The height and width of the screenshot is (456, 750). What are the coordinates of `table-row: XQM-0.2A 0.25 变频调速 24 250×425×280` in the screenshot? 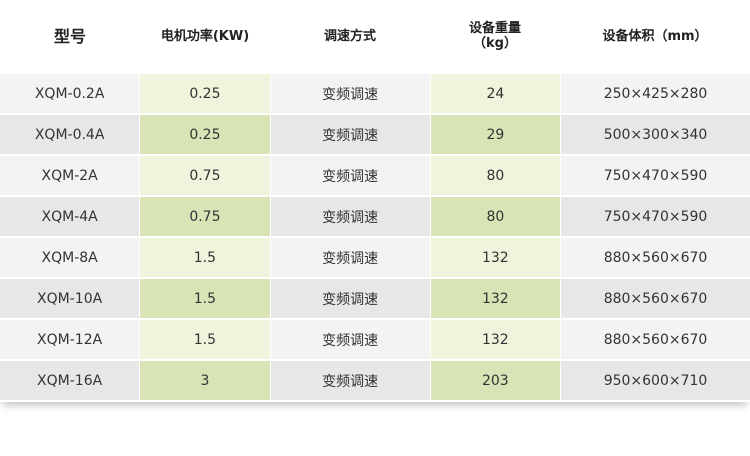 It's located at (375, 93).